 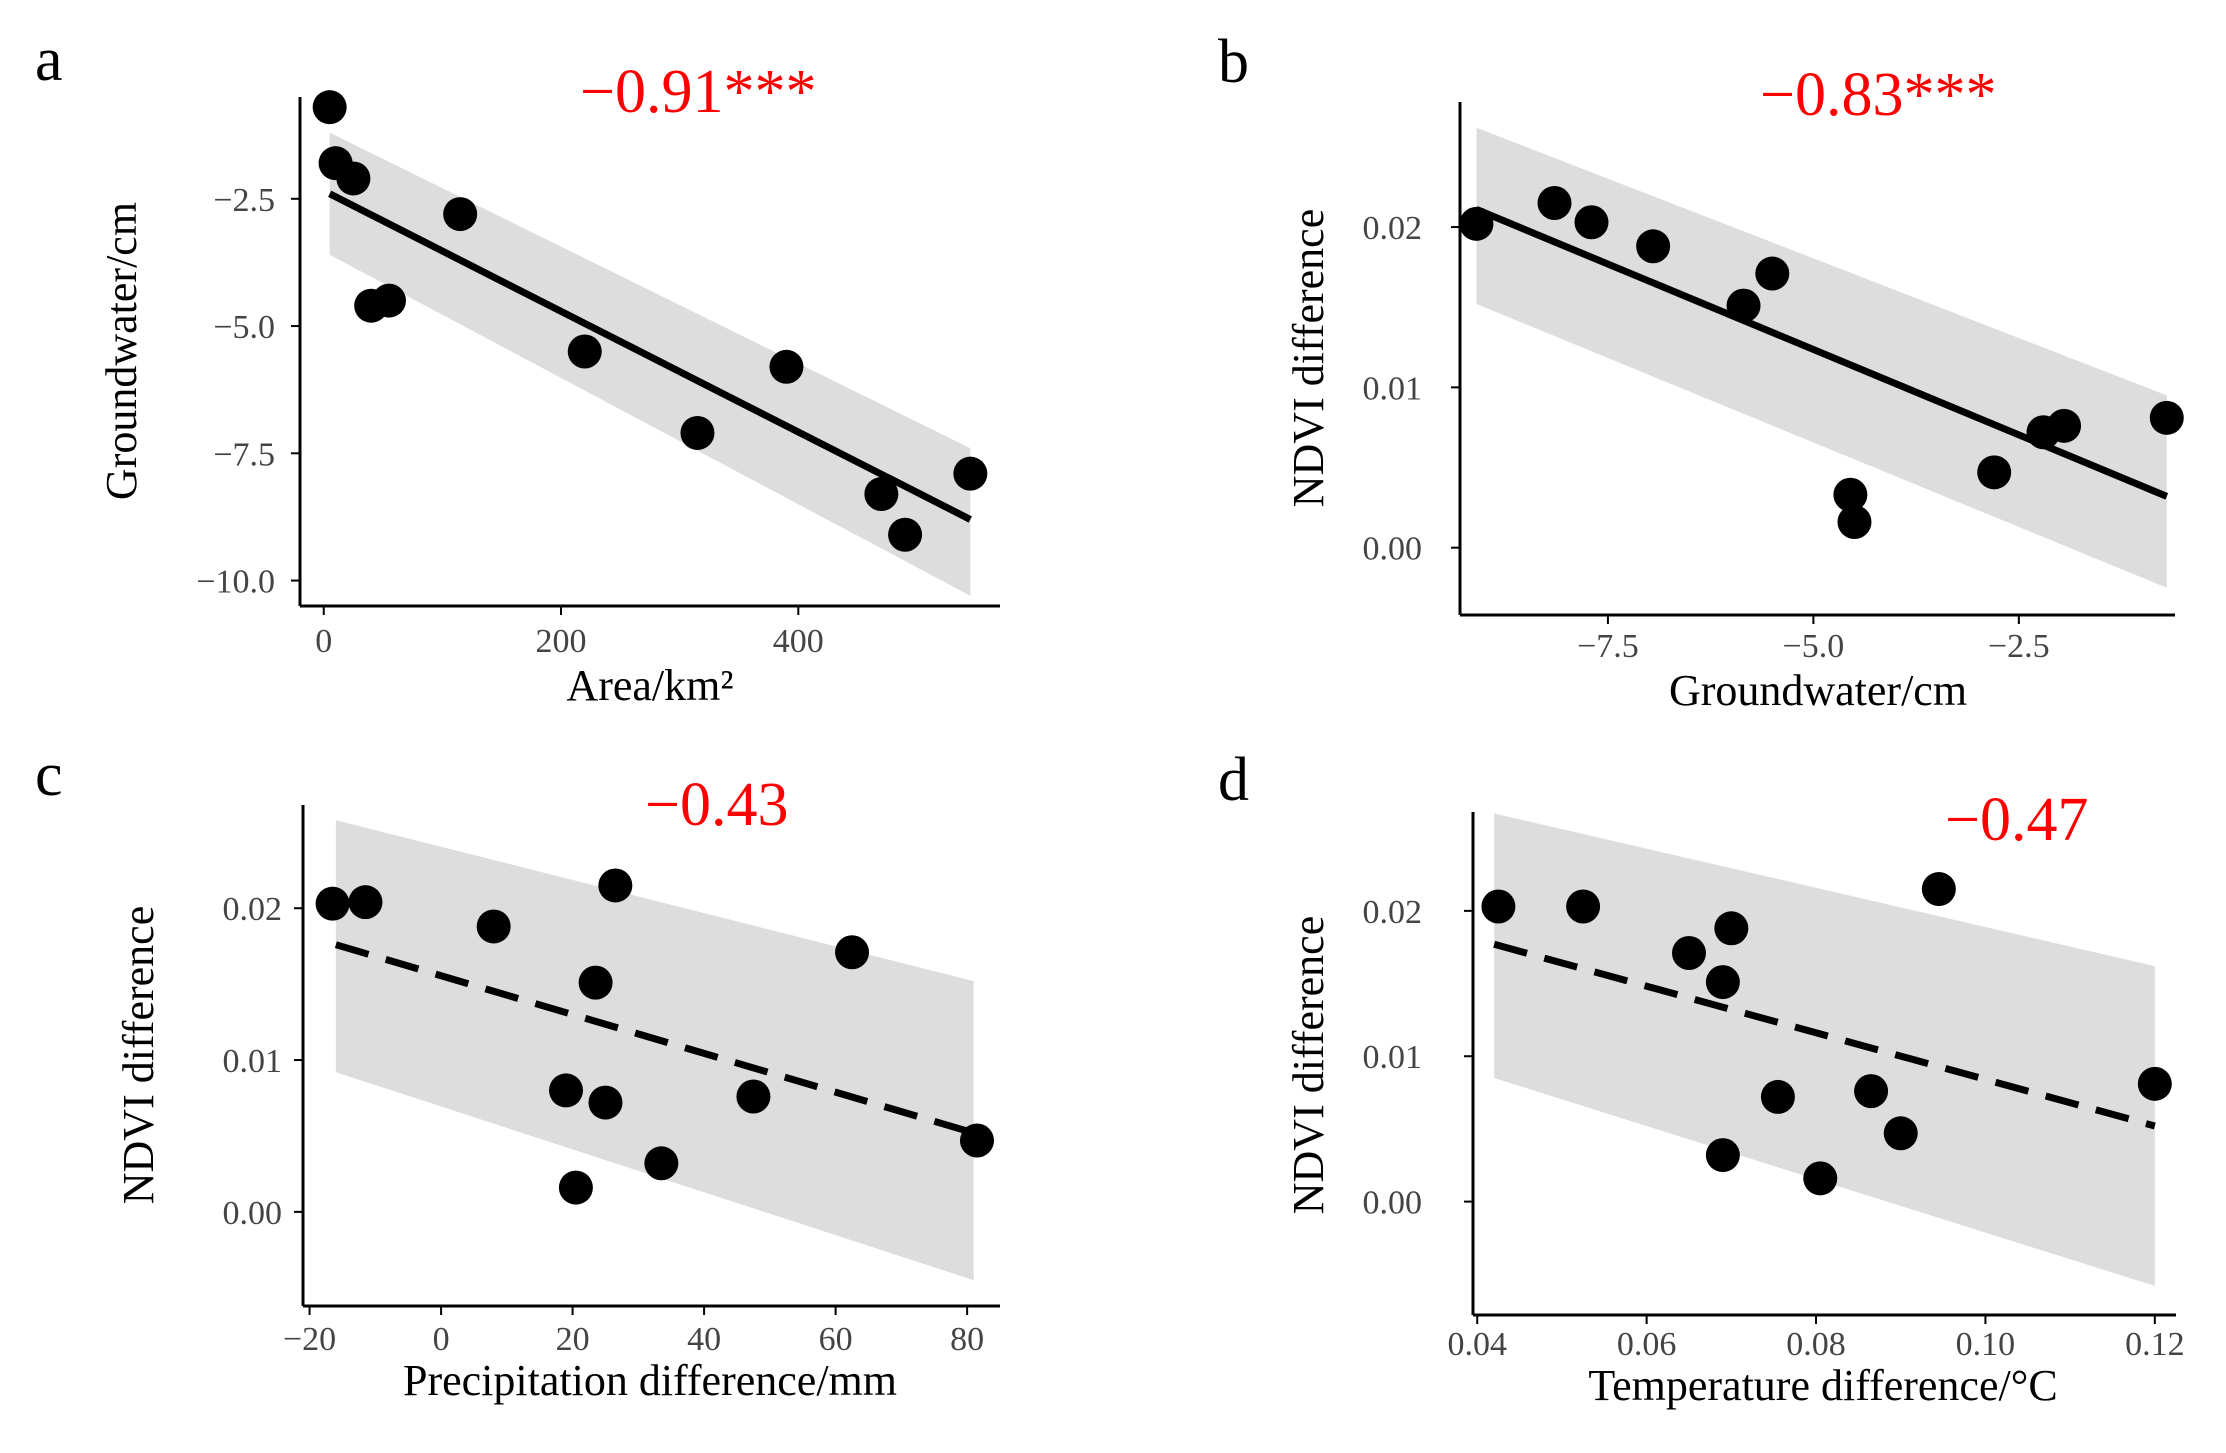 What do you see at coordinates (2019, 646) in the screenshot?
I see `x-tick-label: −2.5` at bounding box center [2019, 646].